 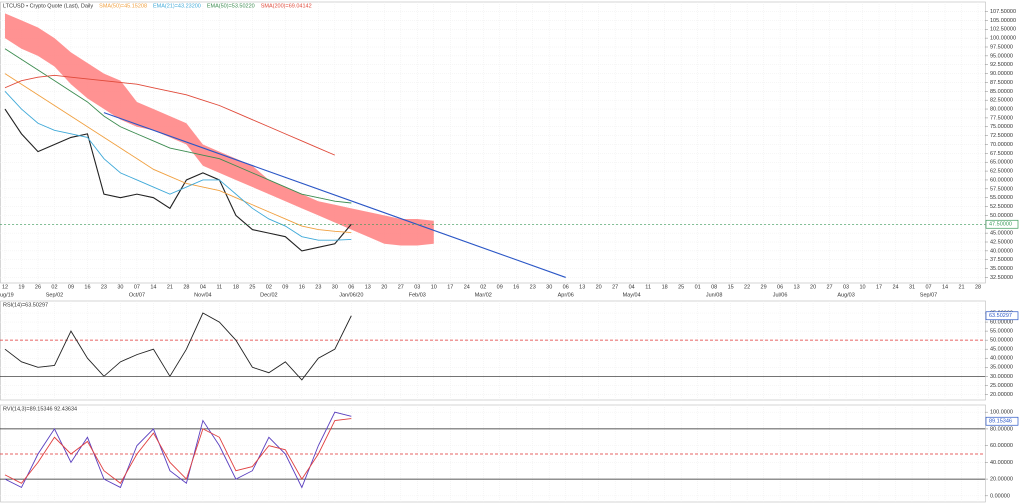 What do you see at coordinates (434, 287) in the screenshot?
I see `x-tick-label: 10` at bounding box center [434, 287].